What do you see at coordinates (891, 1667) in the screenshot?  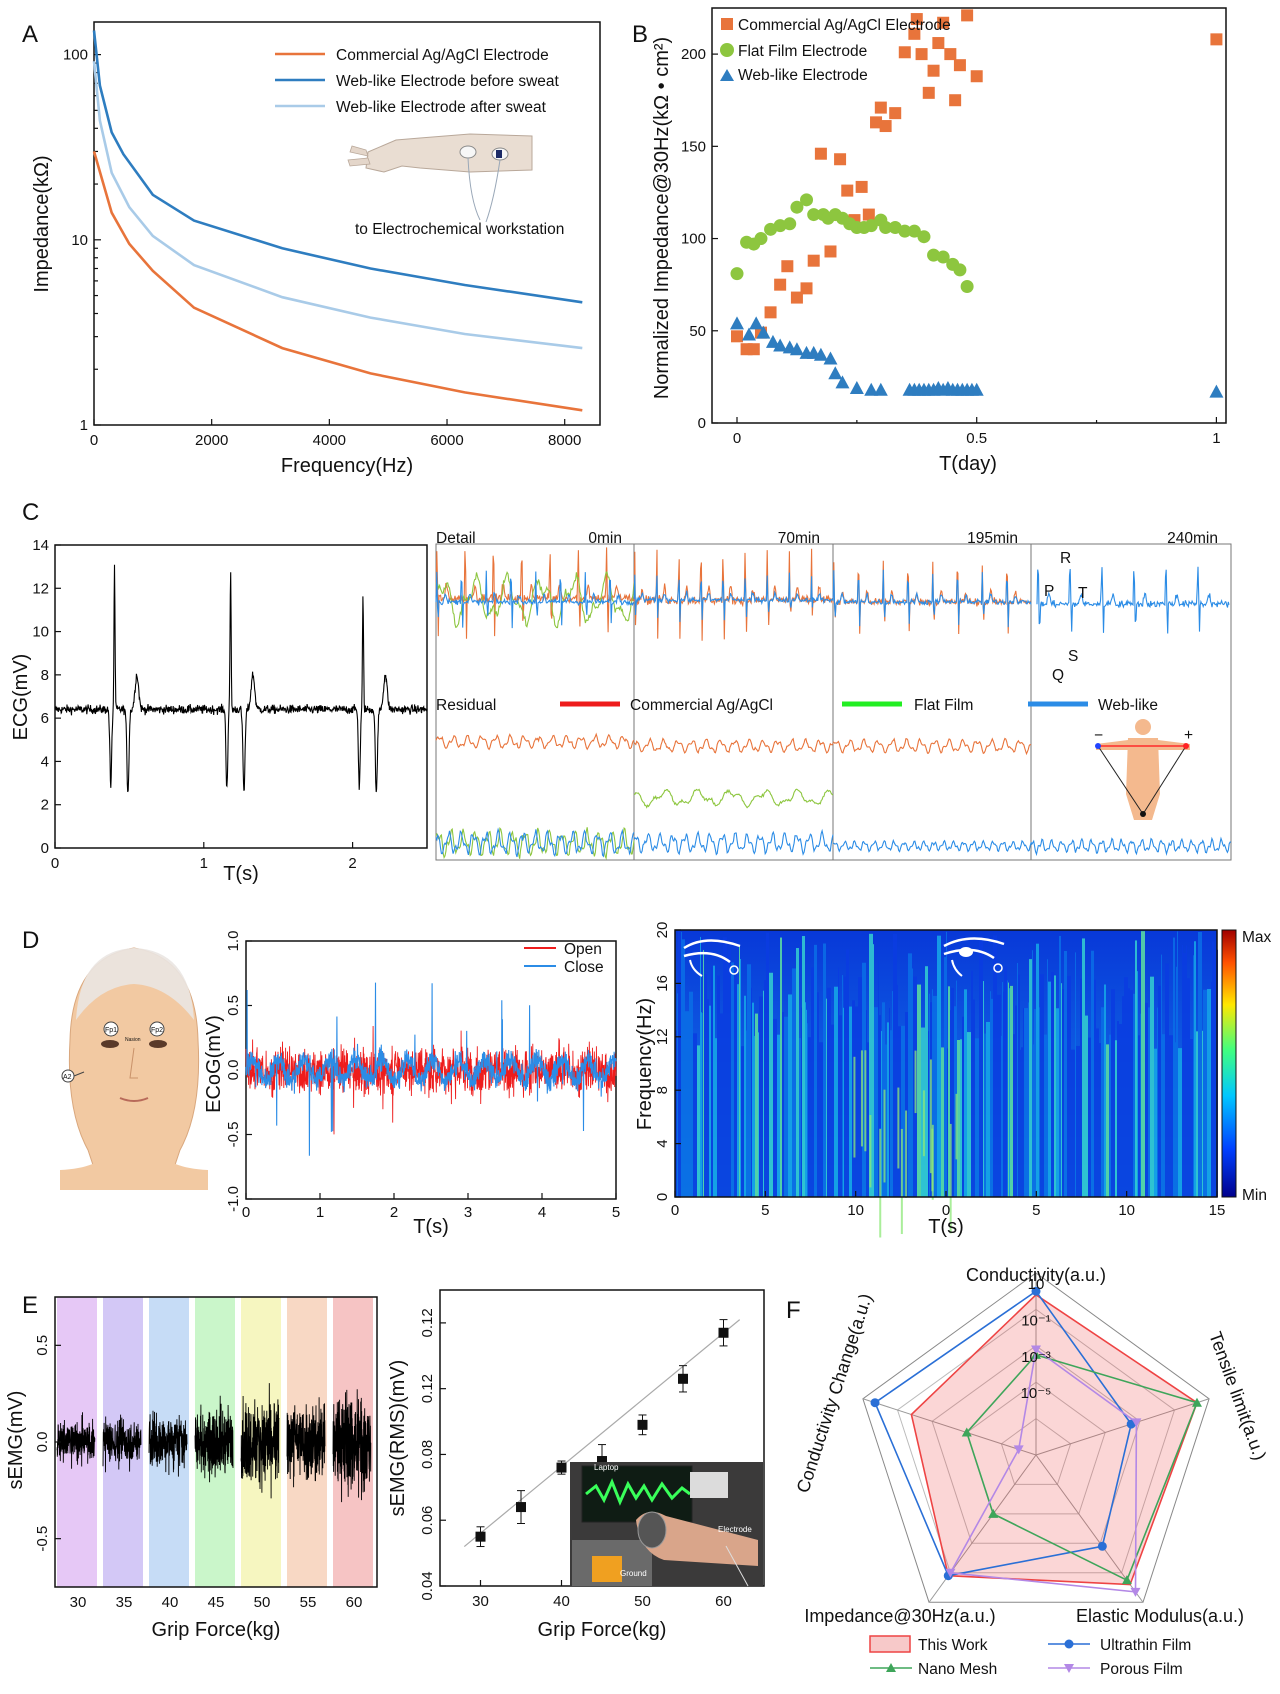 I see `legend-marker-nano-mesh` at bounding box center [891, 1667].